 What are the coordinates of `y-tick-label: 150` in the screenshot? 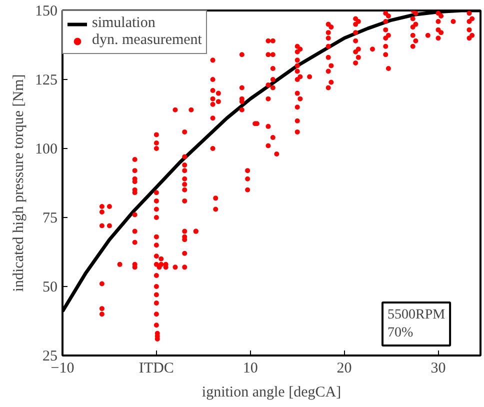 It's located at (46, 12).